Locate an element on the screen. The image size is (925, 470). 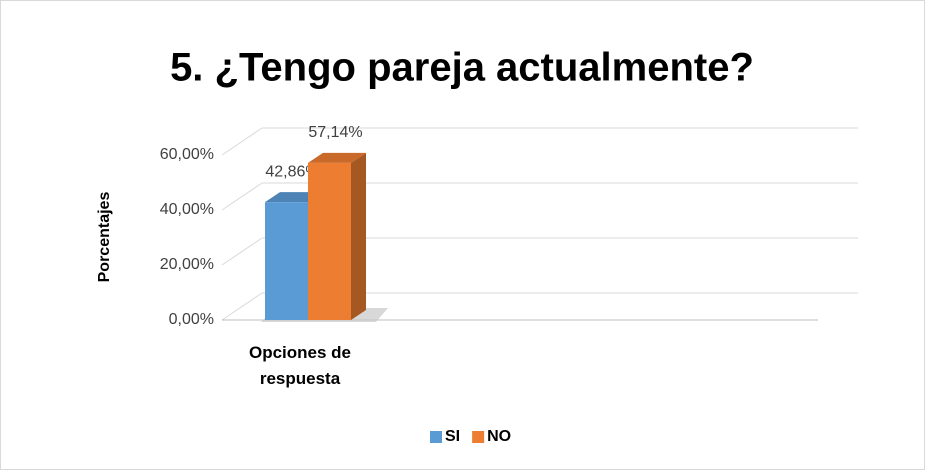
y-tick-label: 0,00% is located at coordinates (191, 319).